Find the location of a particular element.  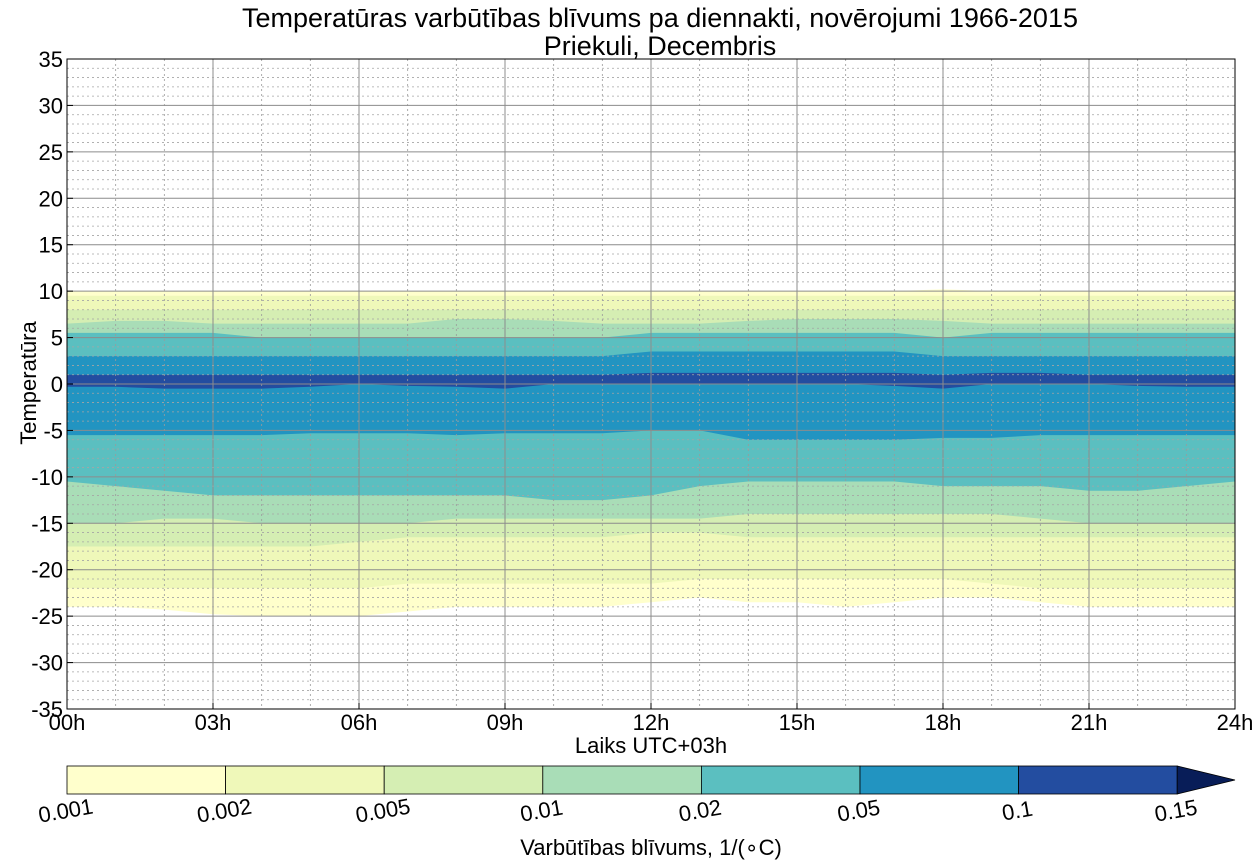

colorbar: 0.001 0.002 0.005 0.01 0.02 0.05 0.1 0.15 is located at coordinates (636, 796).